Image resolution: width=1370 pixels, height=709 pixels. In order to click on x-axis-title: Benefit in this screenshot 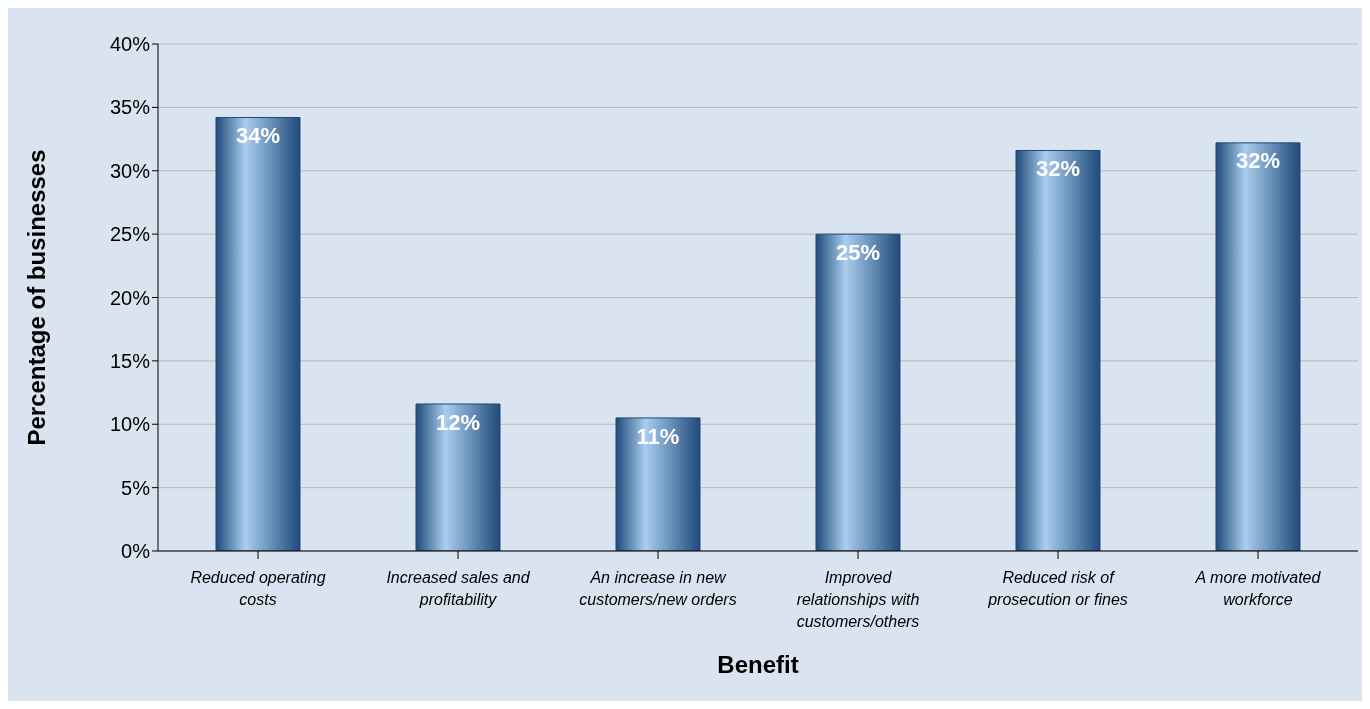, I will do `click(758, 664)`.